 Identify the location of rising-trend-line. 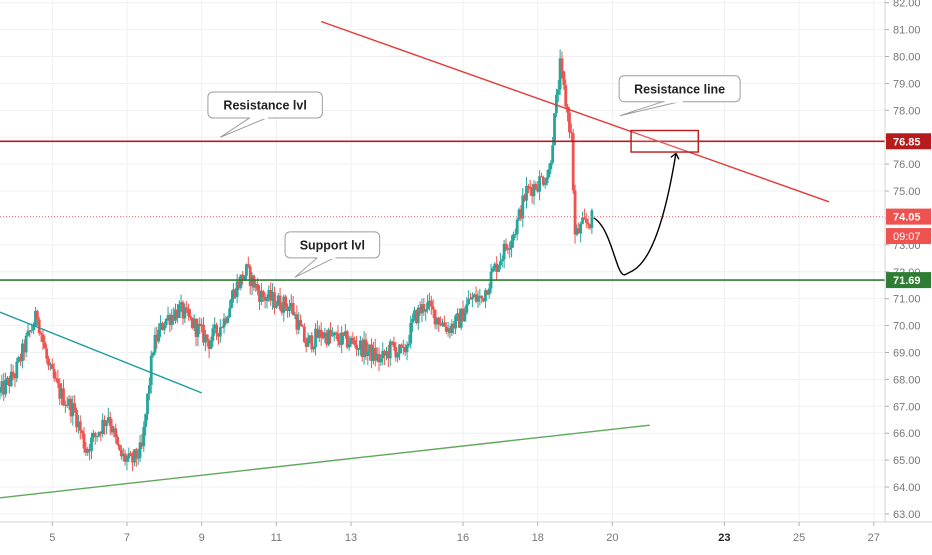
(325, 461).